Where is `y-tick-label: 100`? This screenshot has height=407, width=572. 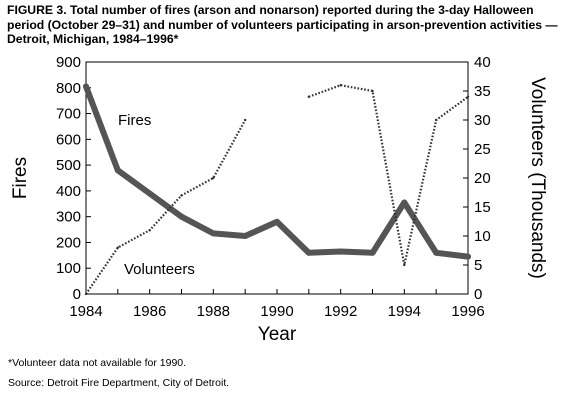 y-tick-label: 100 is located at coordinates (68, 268).